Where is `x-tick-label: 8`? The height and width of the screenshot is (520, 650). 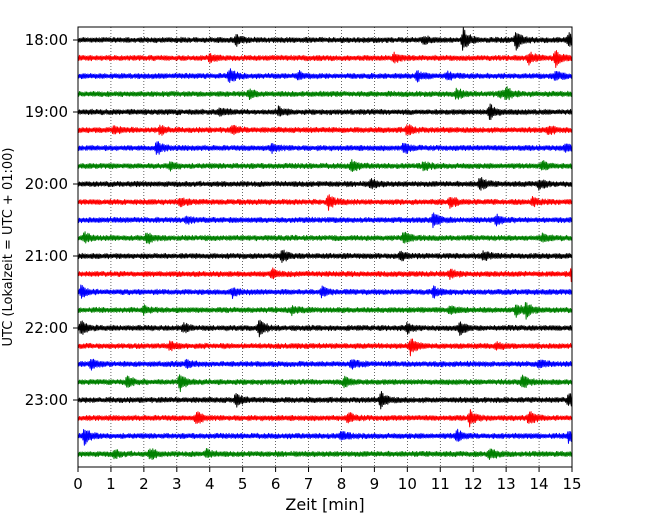
x-tick-label: 8 is located at coordinates (342, 484).